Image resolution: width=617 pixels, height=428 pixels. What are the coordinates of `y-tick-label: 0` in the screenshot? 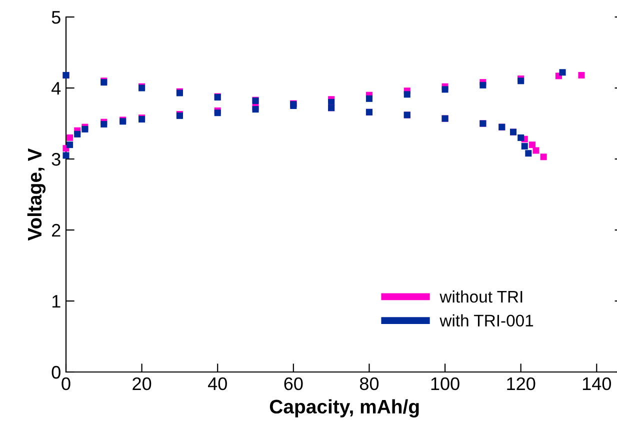 It's located at (56, 372).